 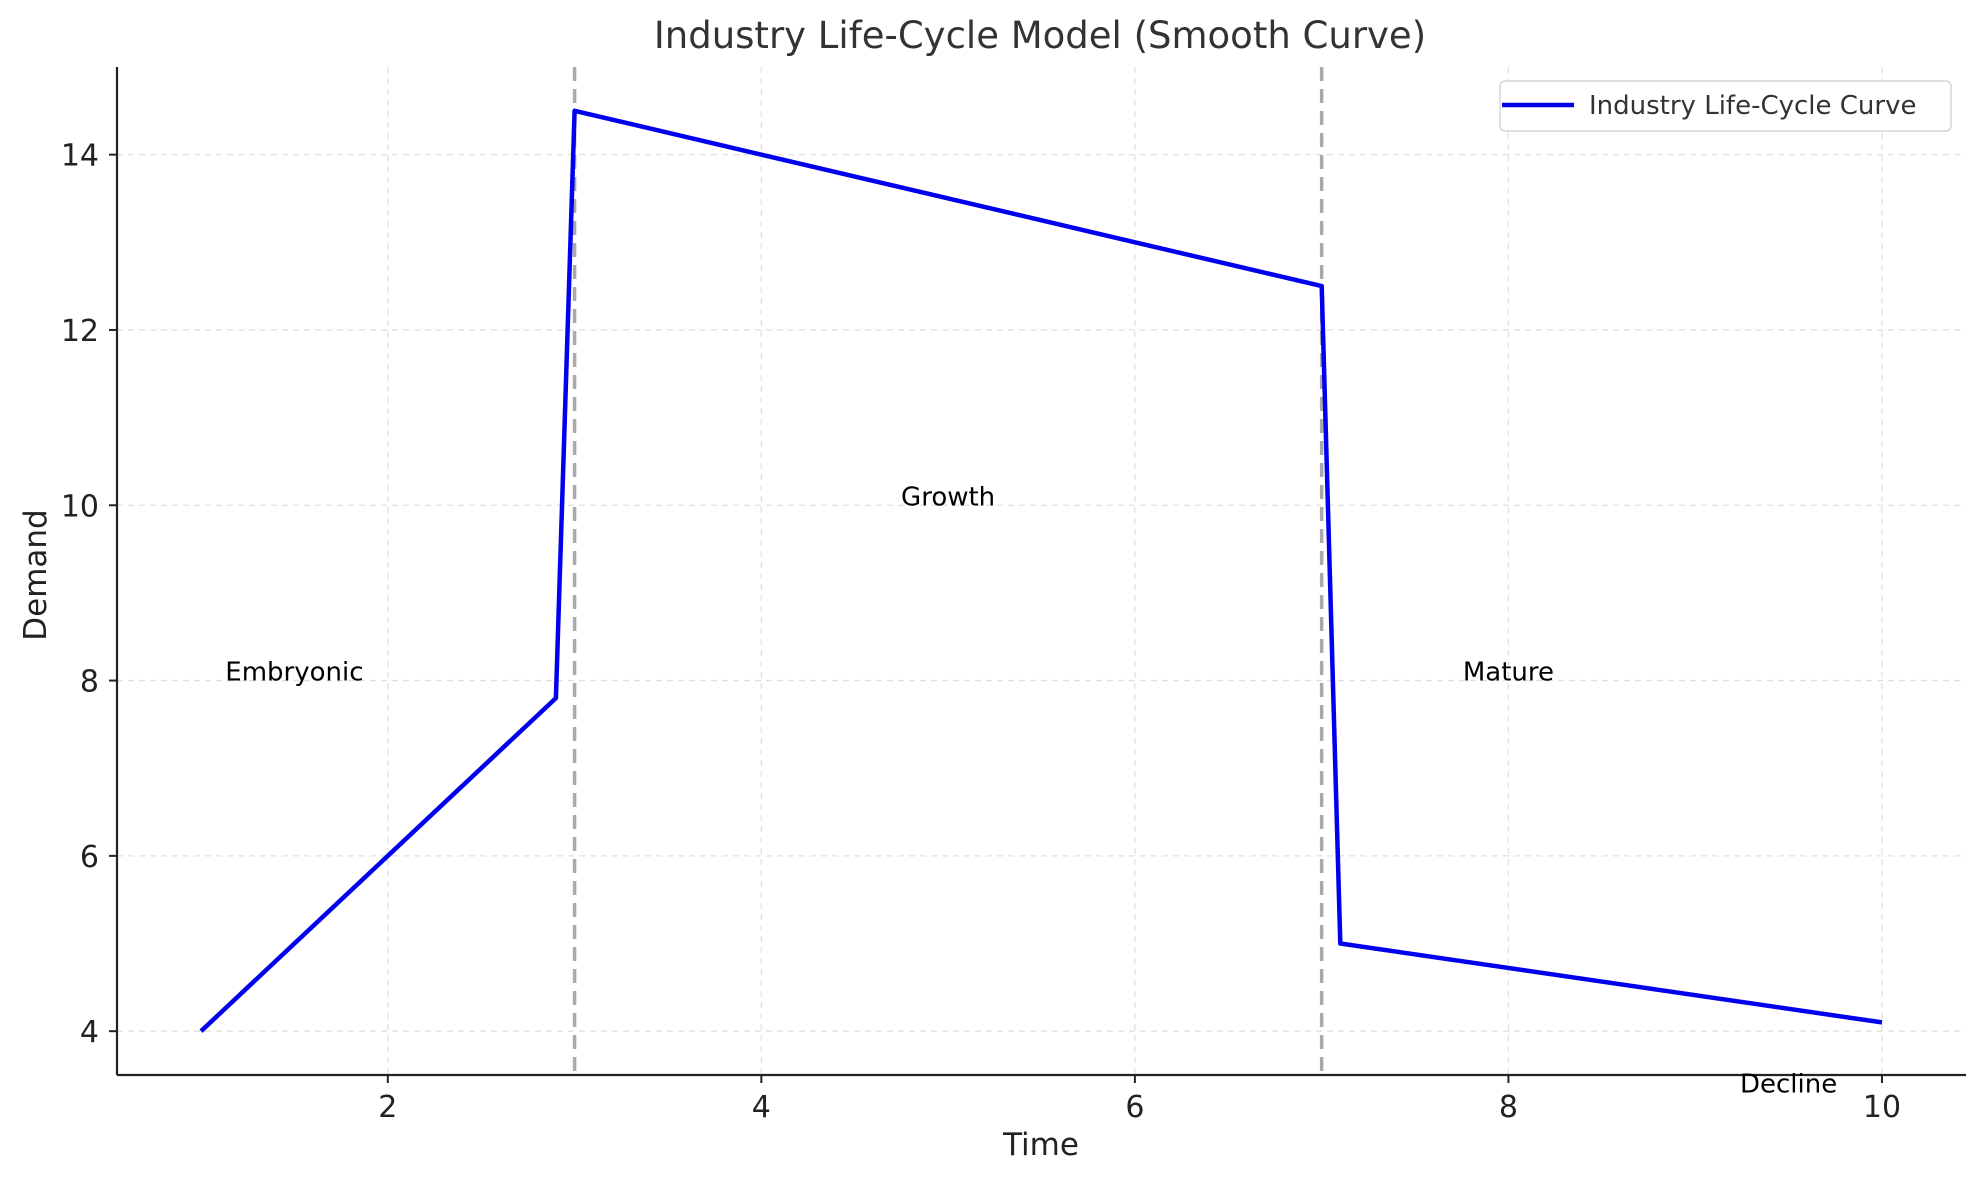 I want to click on y-tick-label: 14, so click(x=80, y=156).